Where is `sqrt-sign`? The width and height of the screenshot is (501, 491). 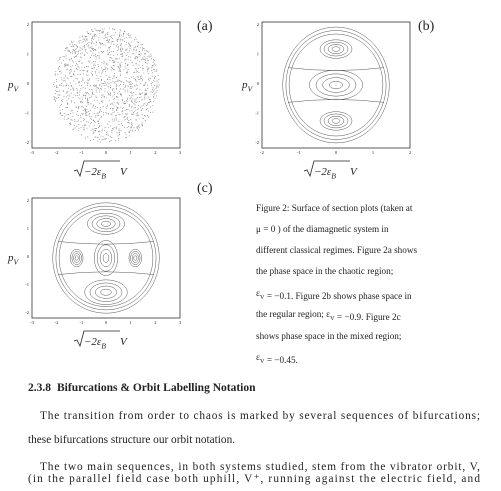 sqrt-sign is located at coordinates (326, 169).